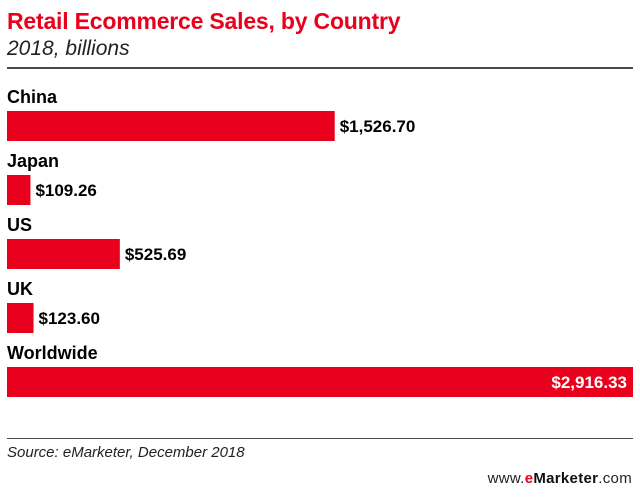 This screenshot has height=498, width=640. What do you see at coordinates (69, 318) in the screenshot?
I see `value-label: $123.60` at bounding box center [69, 318].